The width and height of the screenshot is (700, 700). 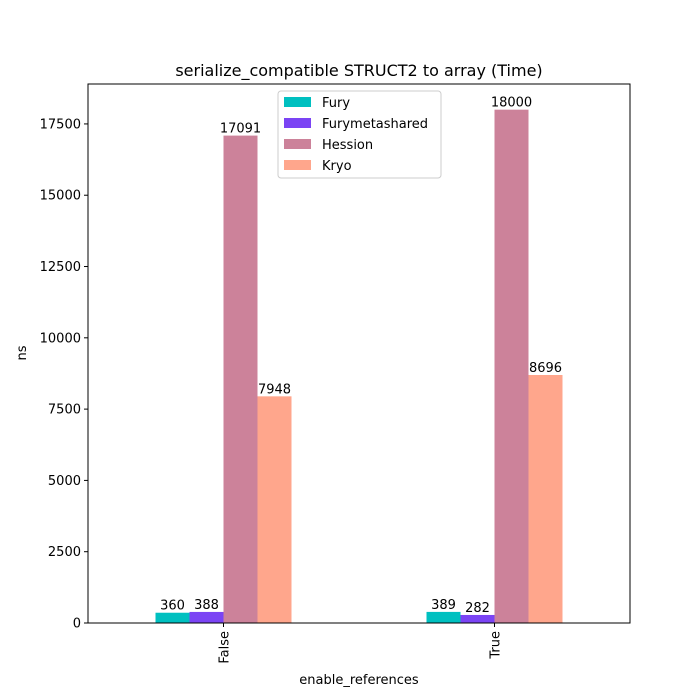 What do you see at coordinates (545, 499) in the screenshot?
I see `bar-kryo-true` at bounding box center [545, 499].